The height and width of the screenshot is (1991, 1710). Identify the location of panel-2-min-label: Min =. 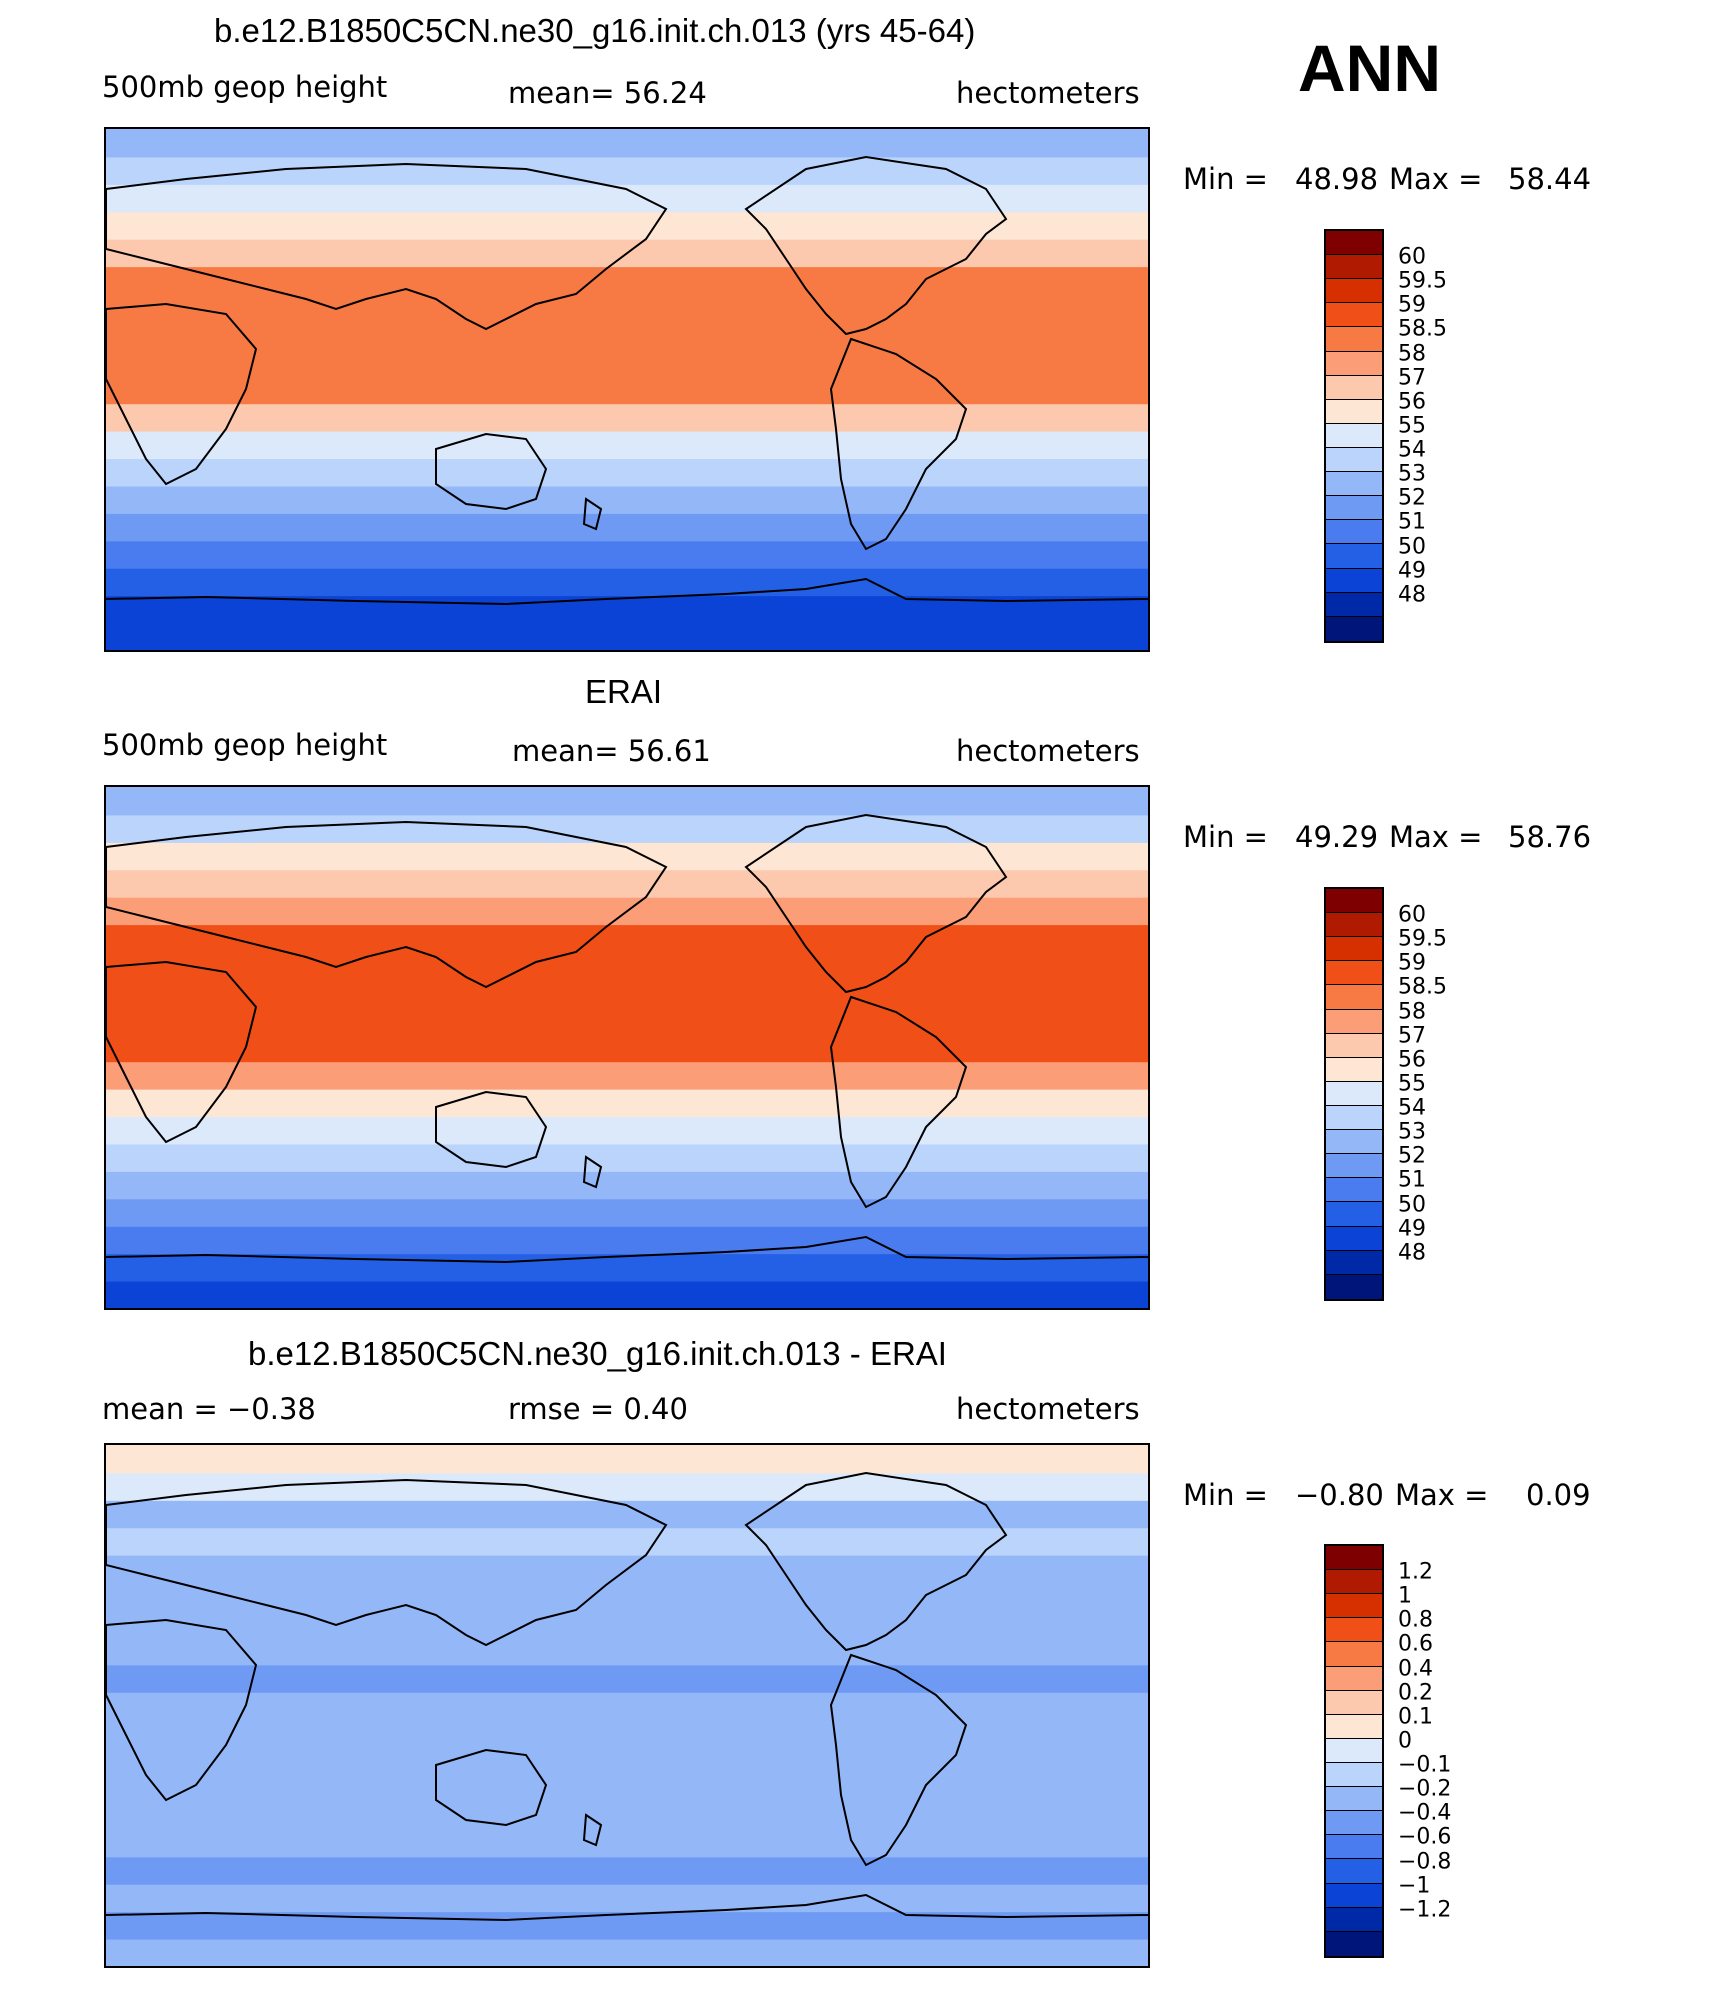
(1225, 837).